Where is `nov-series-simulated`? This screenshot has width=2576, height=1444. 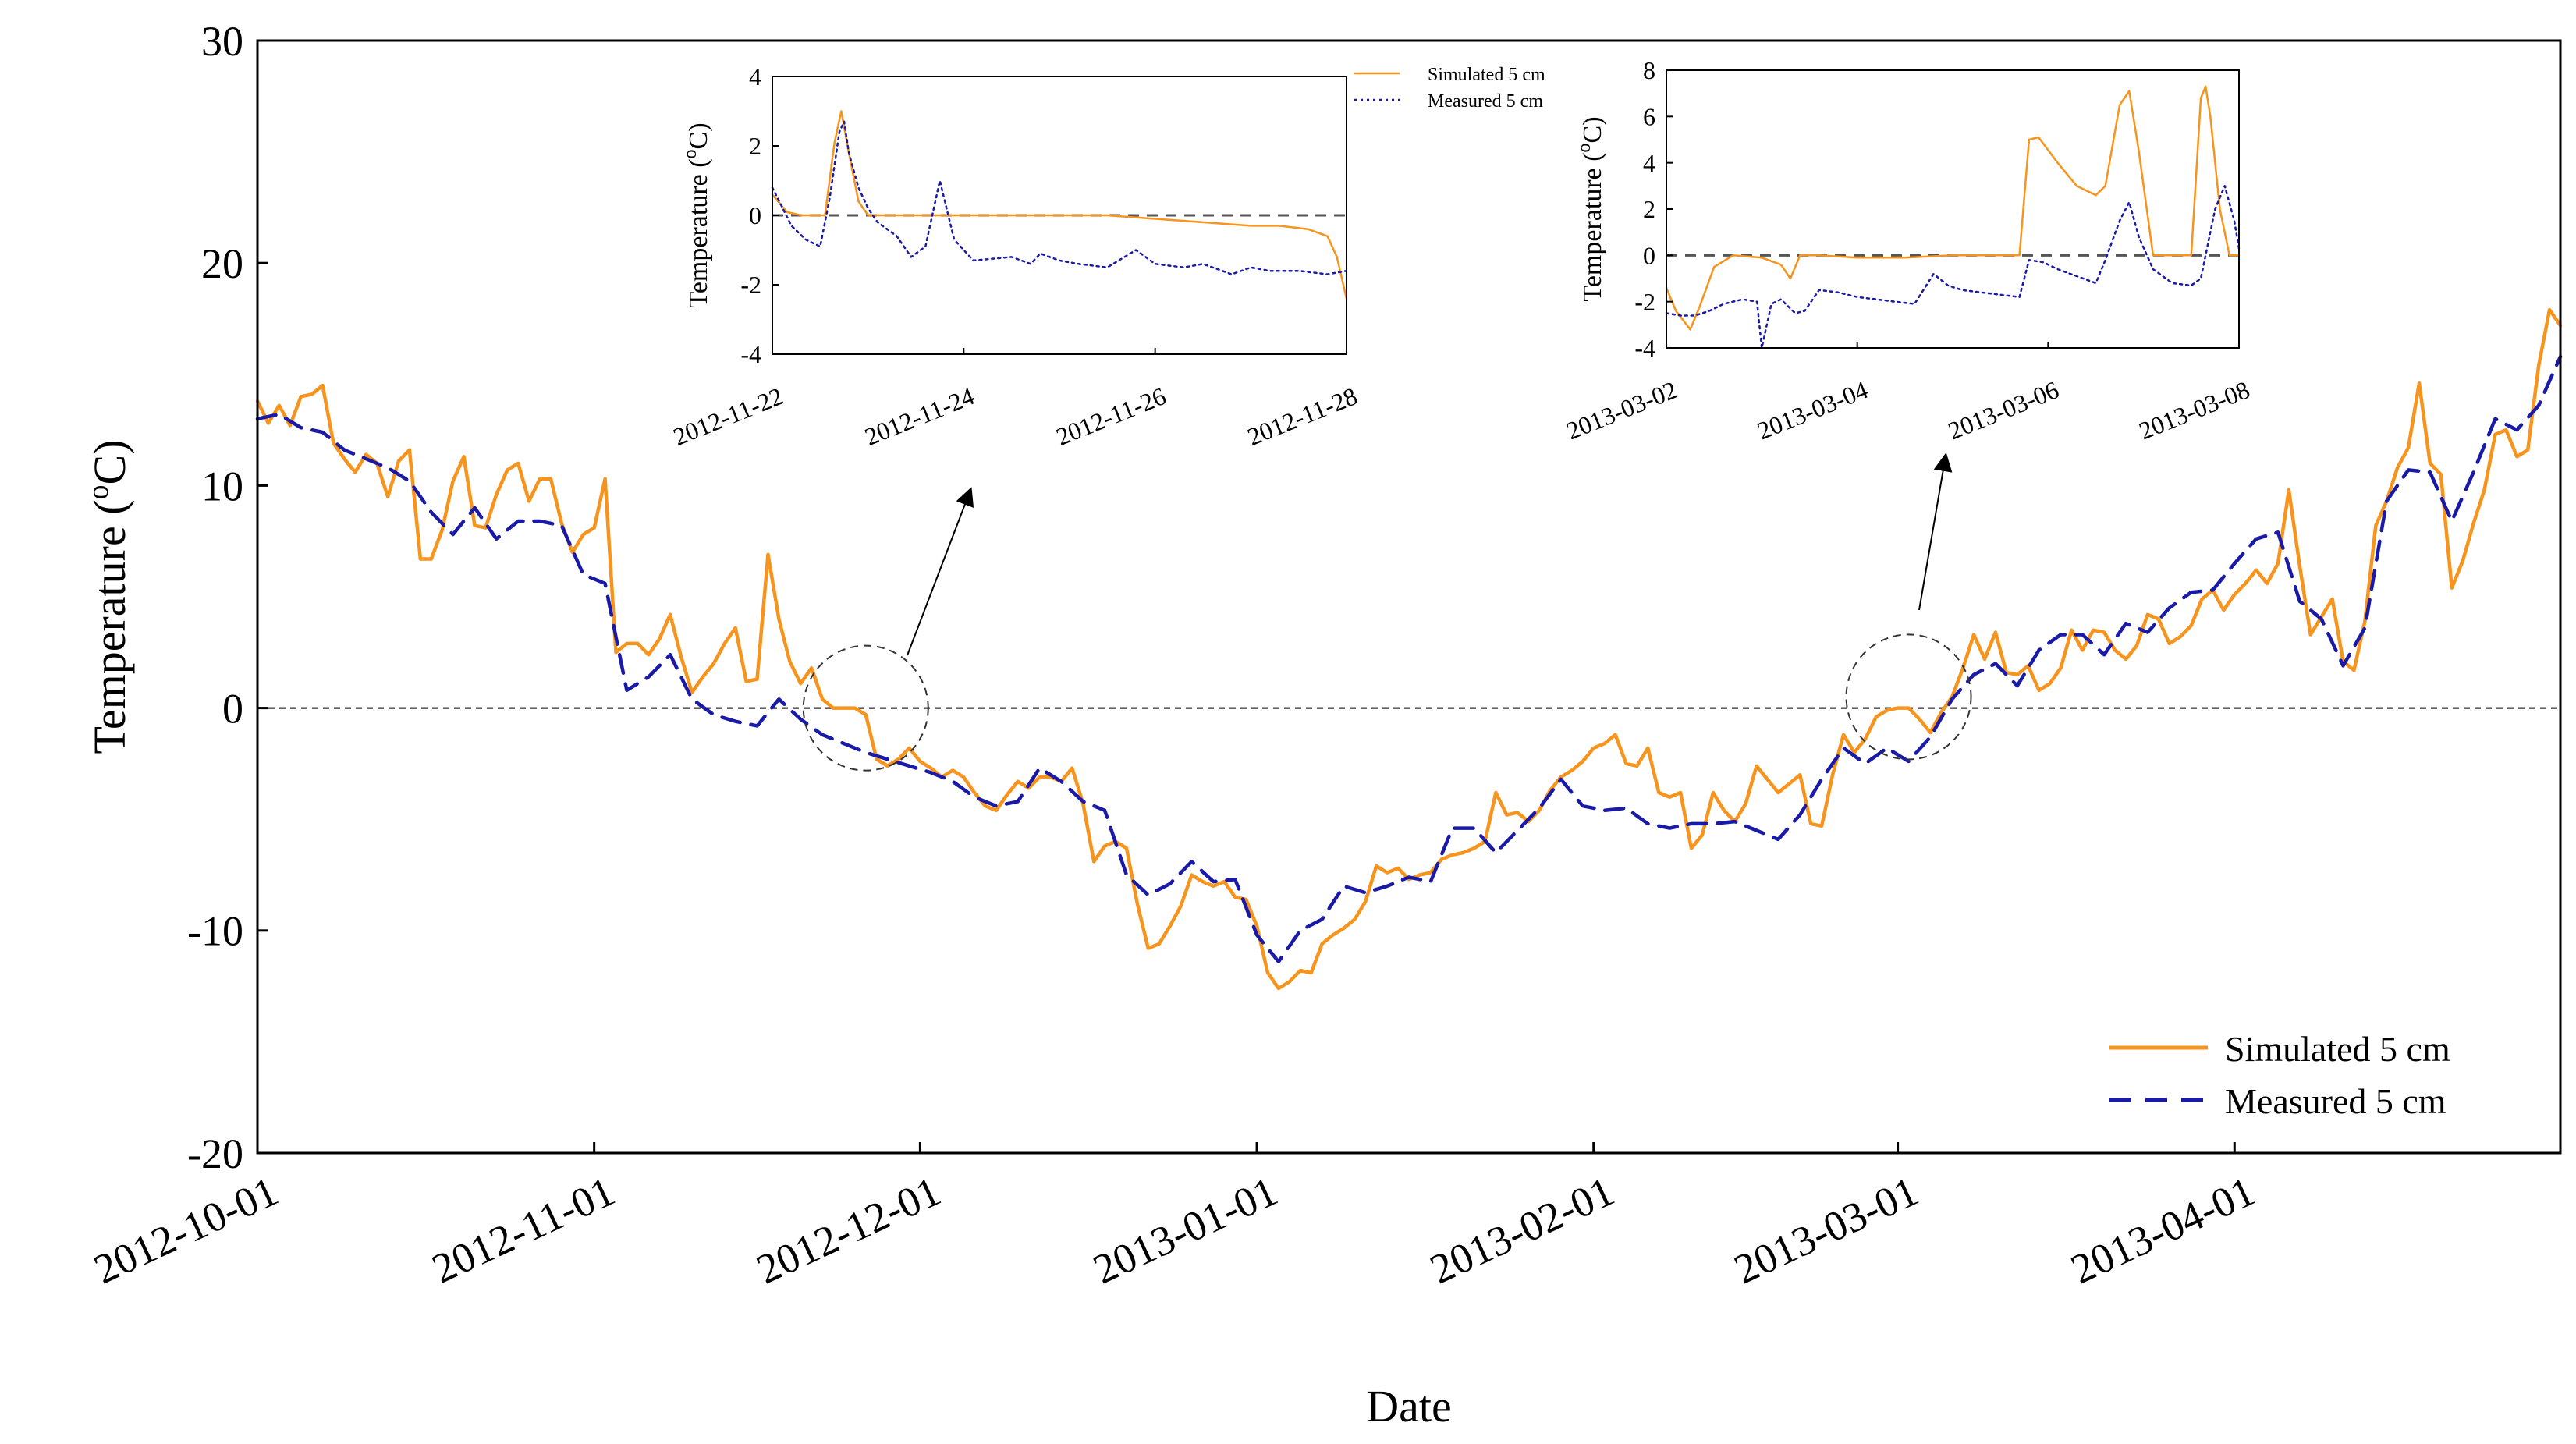 nov-series-simulated is located at coordinates (1059, 205).